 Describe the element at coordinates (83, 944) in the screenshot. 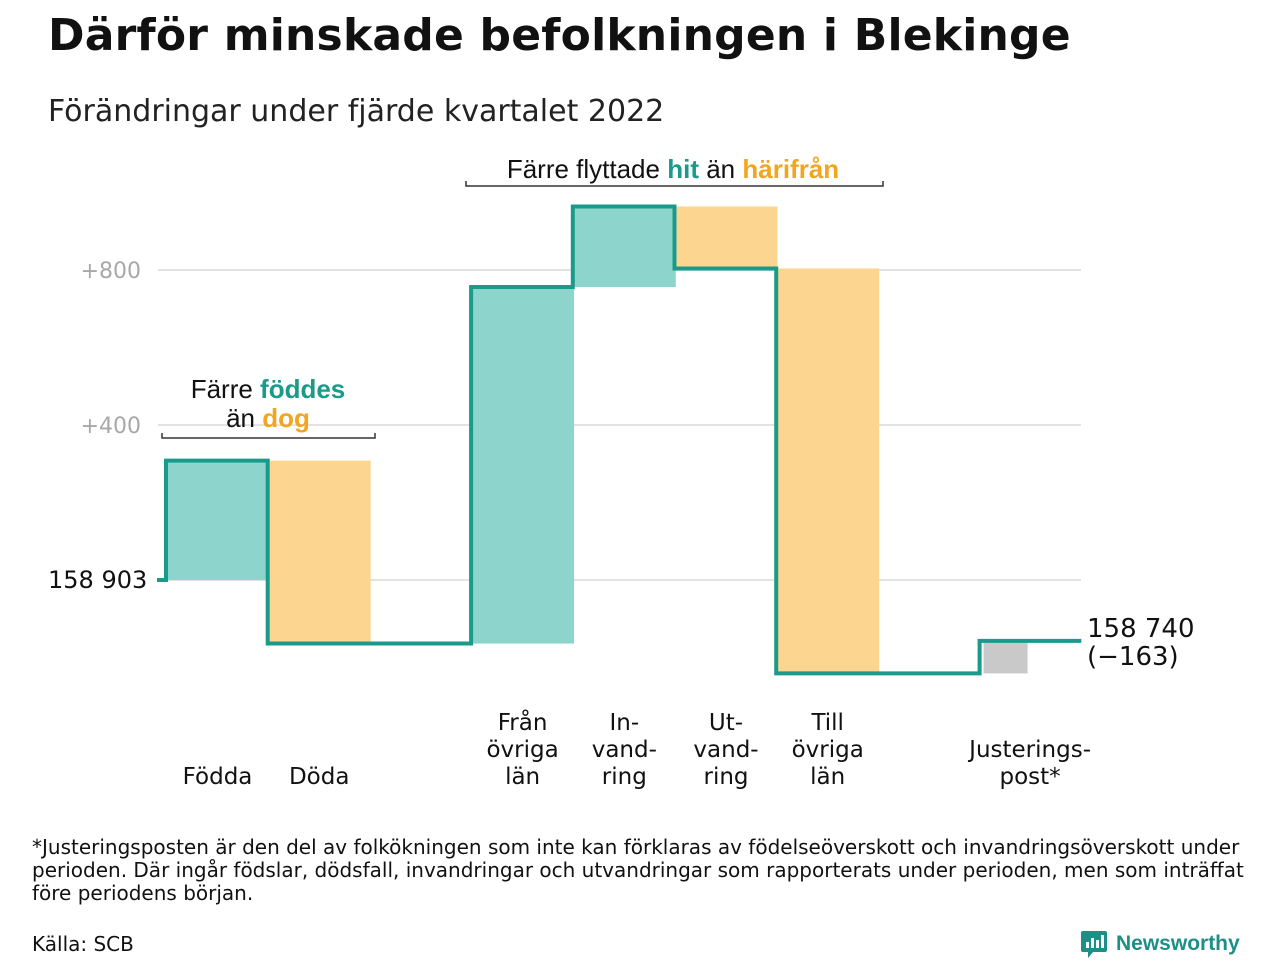

I see `source-label: Källa: SCB` at that location.